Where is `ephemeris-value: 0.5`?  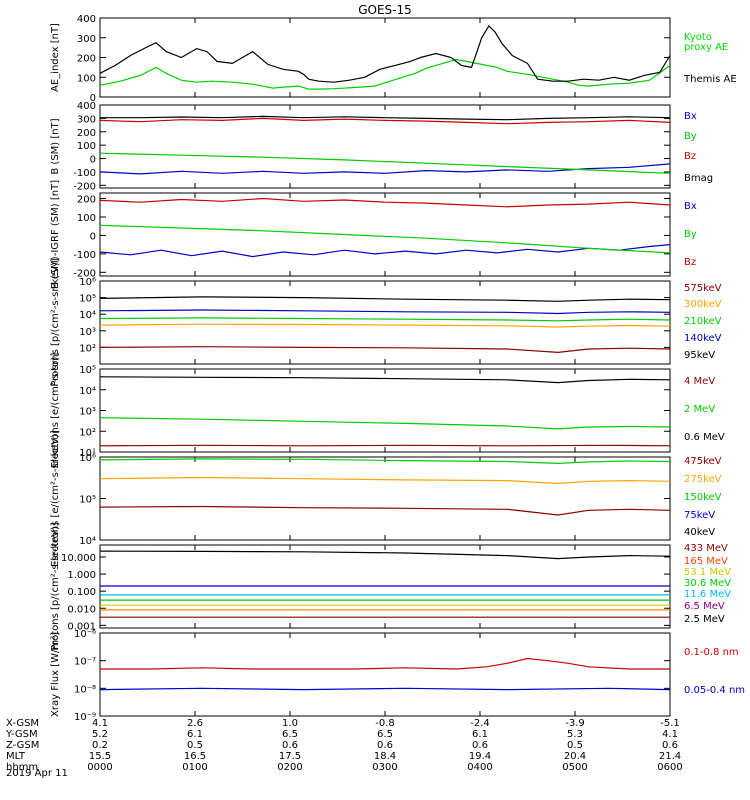 ephemeris-value: 0.5 is located at coordinates (195, 745).